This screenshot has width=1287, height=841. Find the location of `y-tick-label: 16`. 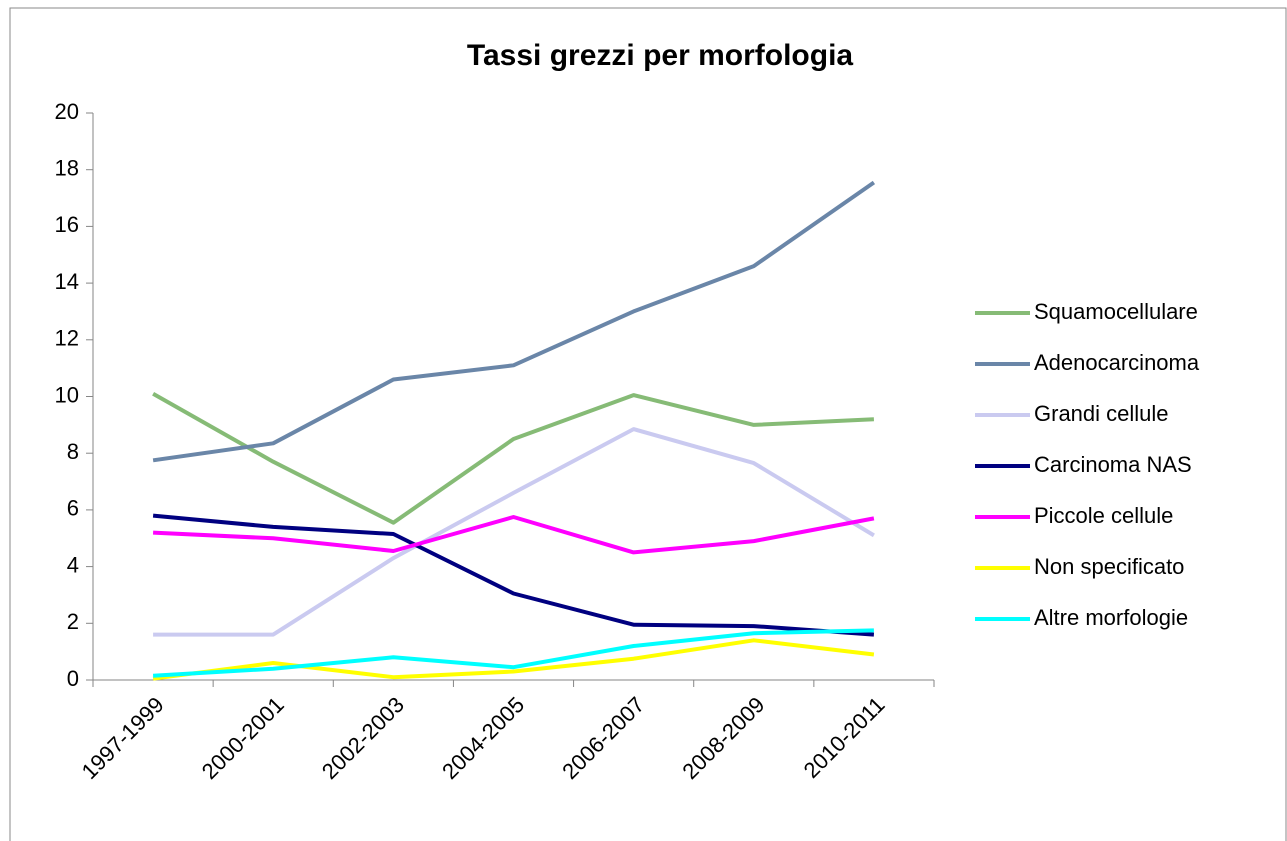

y-tick-label: 16 is located at coordinates (67, 224).